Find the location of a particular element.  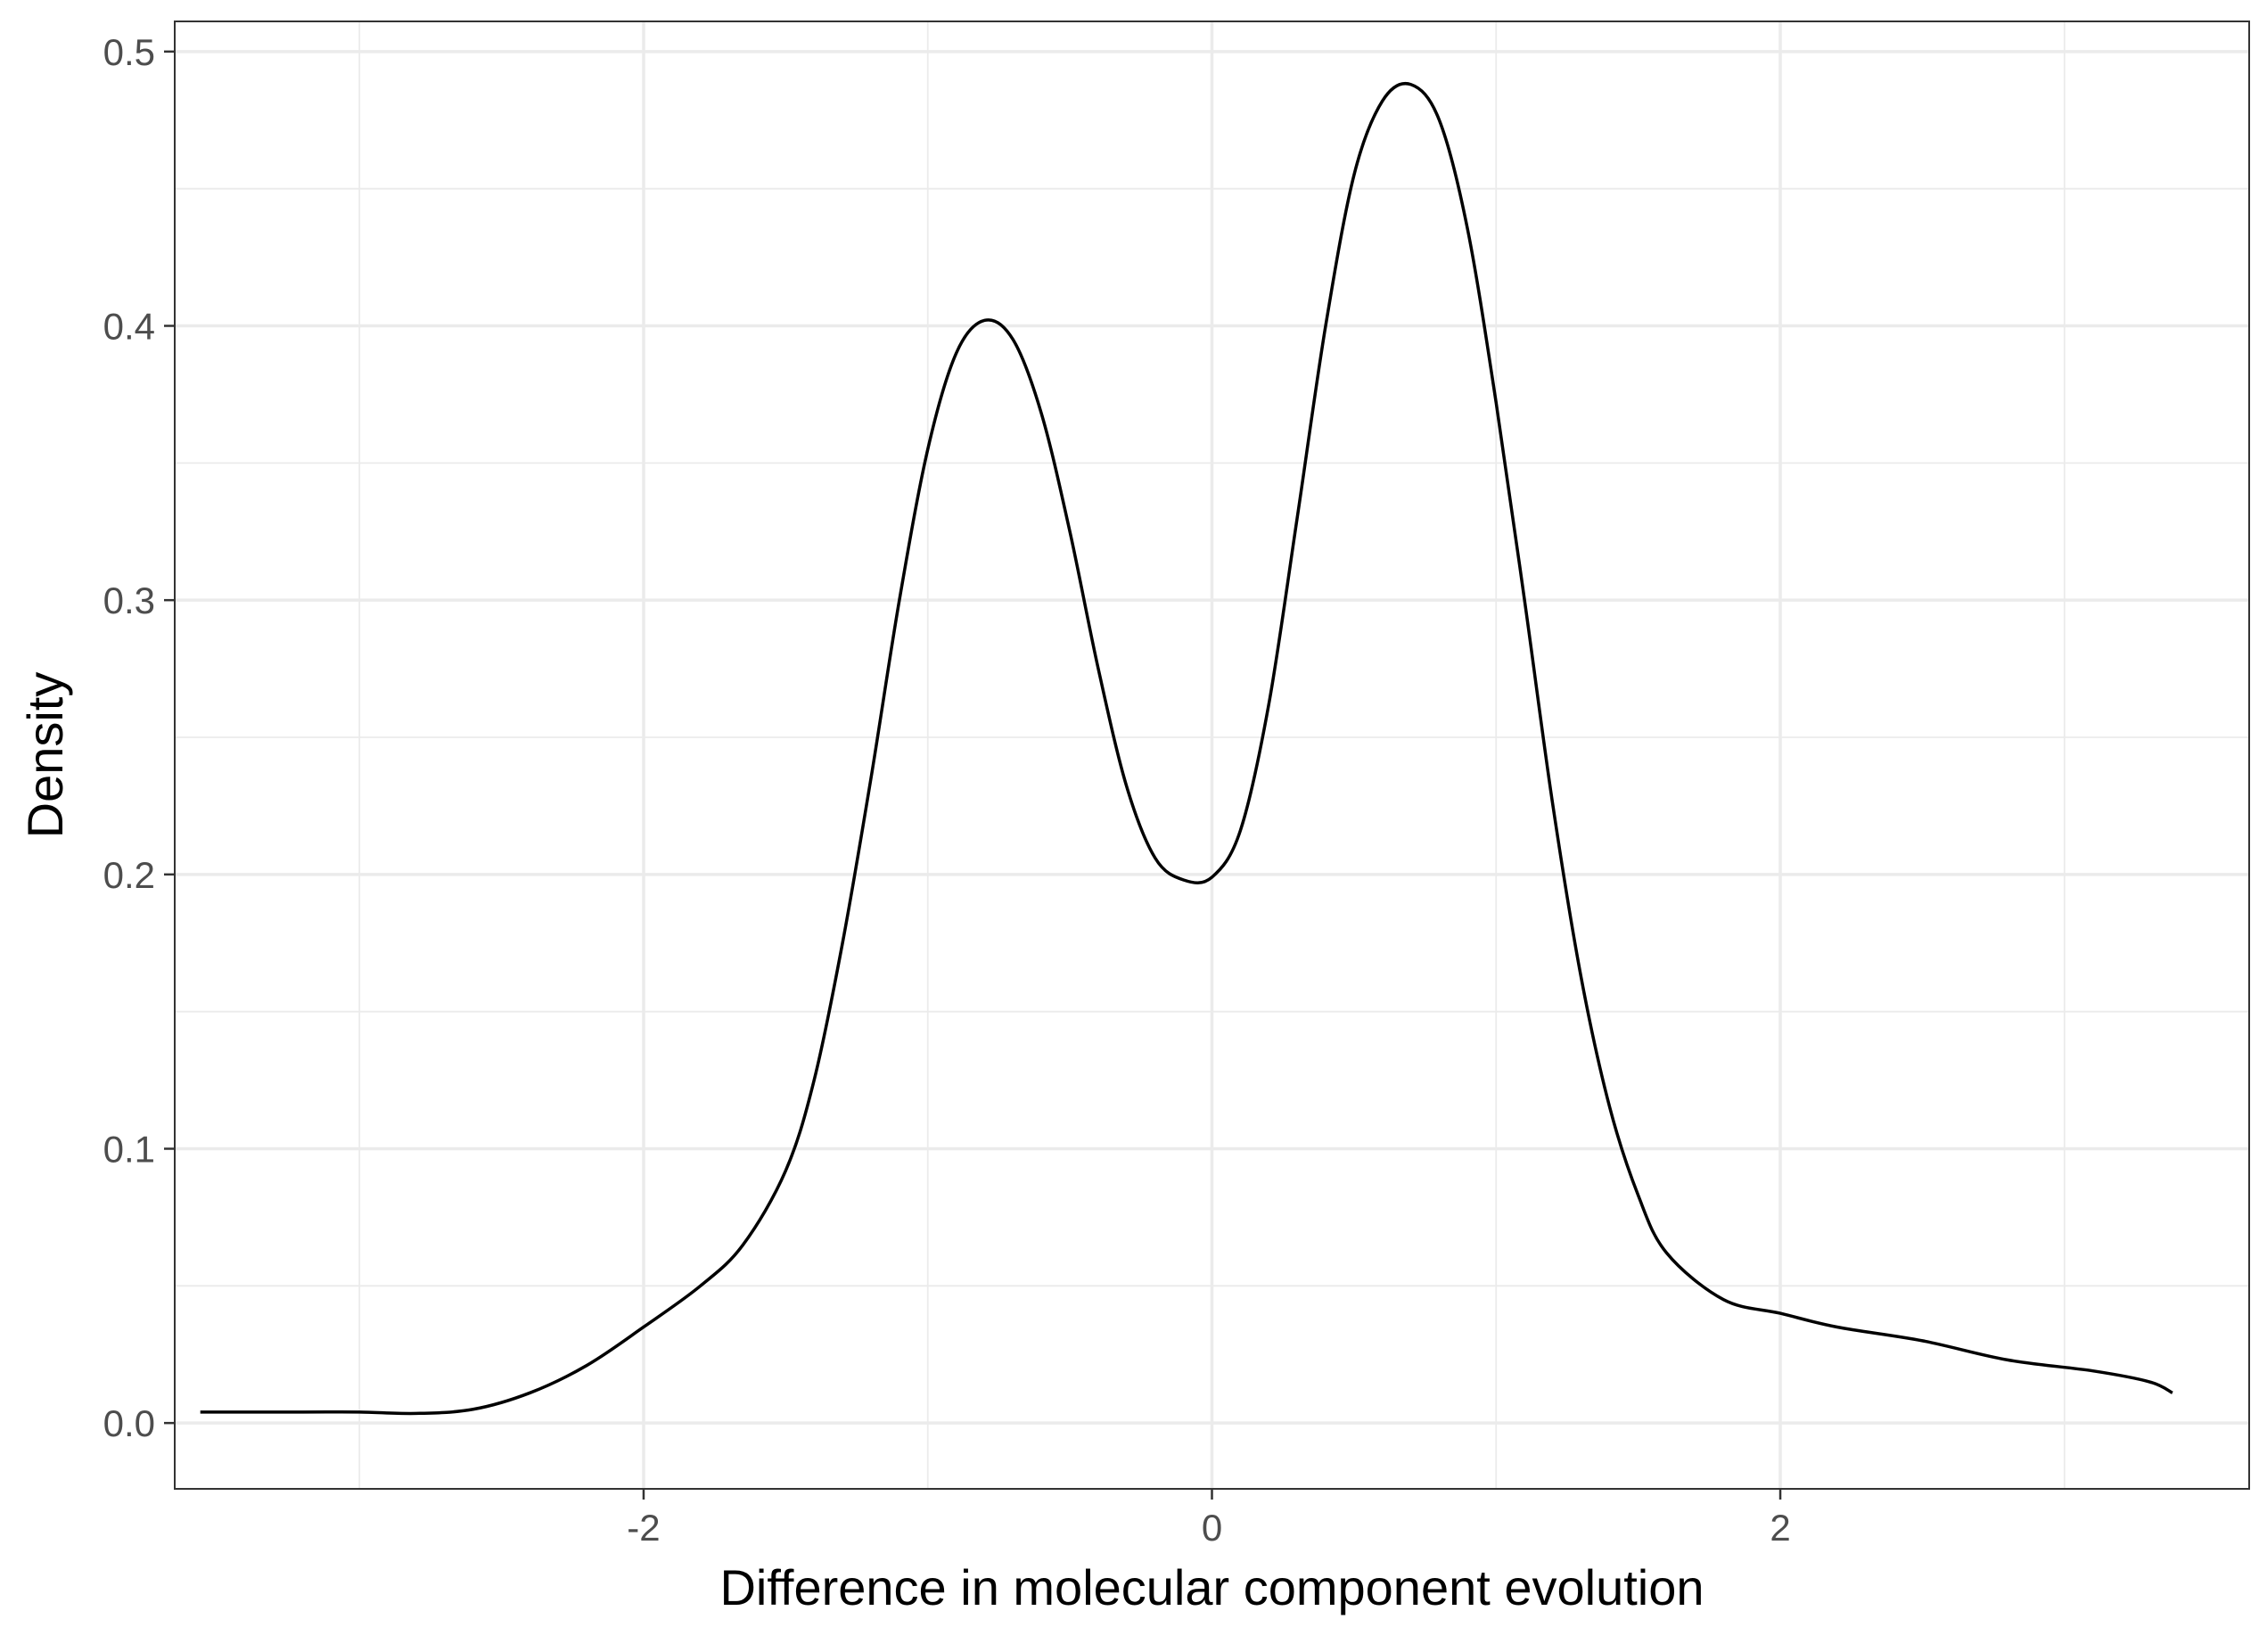

x-axis: -2 0 2 is located at coordinates (1209, 1519).